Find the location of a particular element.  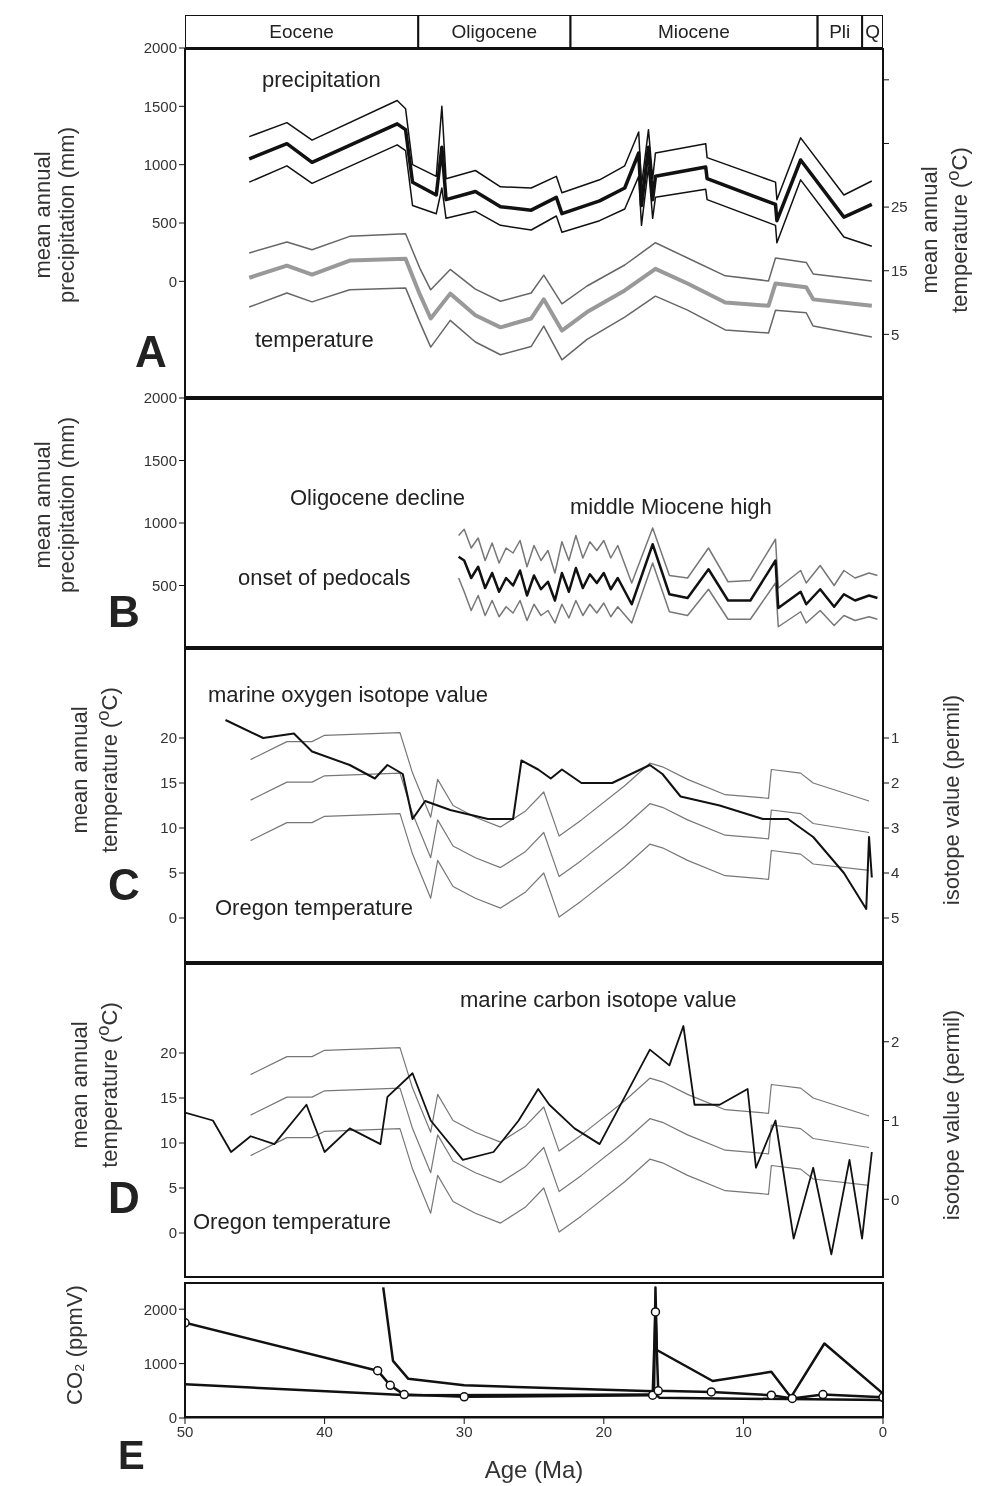

x-tick-label: 50 is located at coordinates (185, 1431).